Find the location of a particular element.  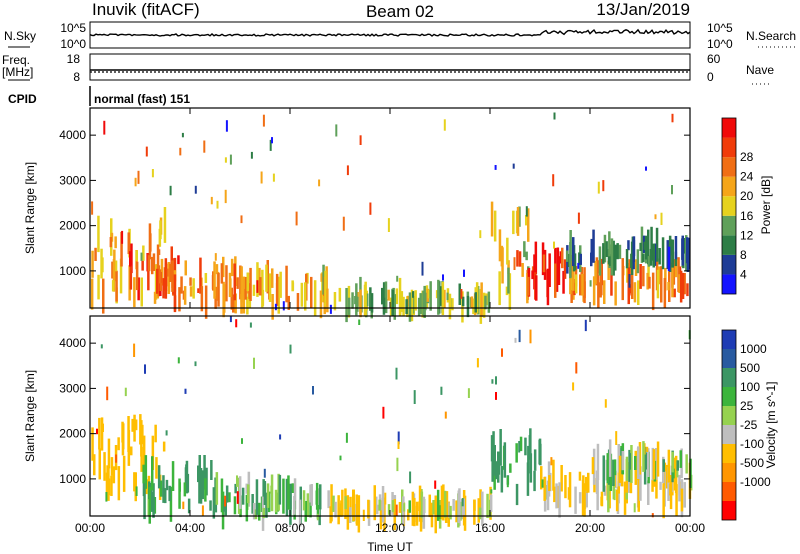

freq-unit-label: [MHz] is located at coordinates (17, 72).